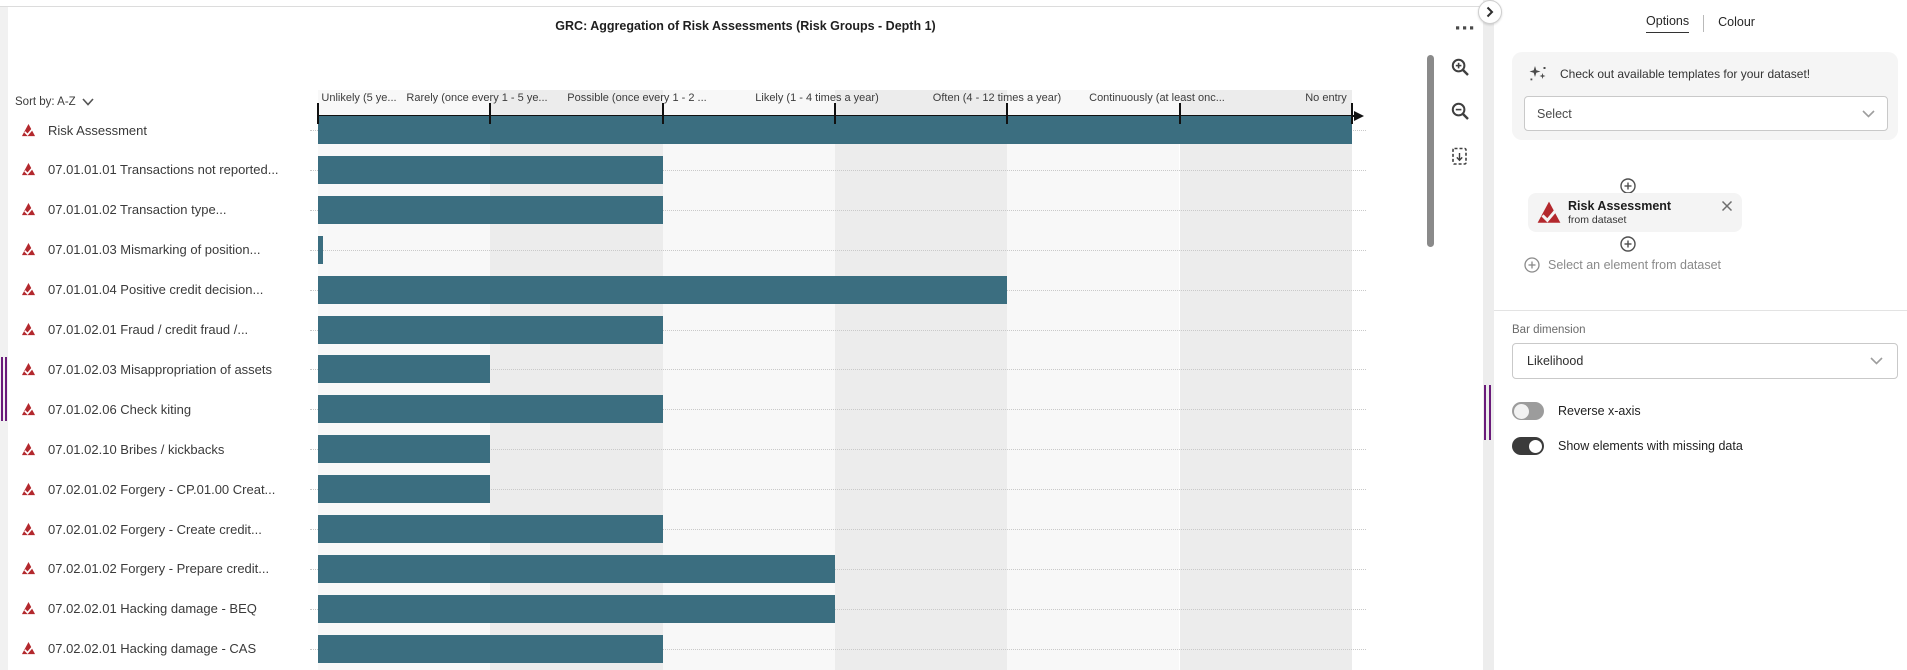 This screenshot has height=670, width=1907. I want to click on left-edge-strip, so click(4, 338).